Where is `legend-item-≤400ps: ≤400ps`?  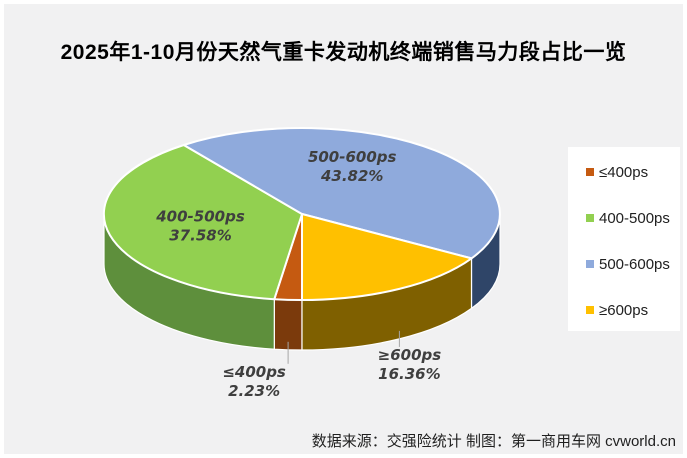 legend-item-≤400ps: ≤400ps is located at coordinates (633, 172).